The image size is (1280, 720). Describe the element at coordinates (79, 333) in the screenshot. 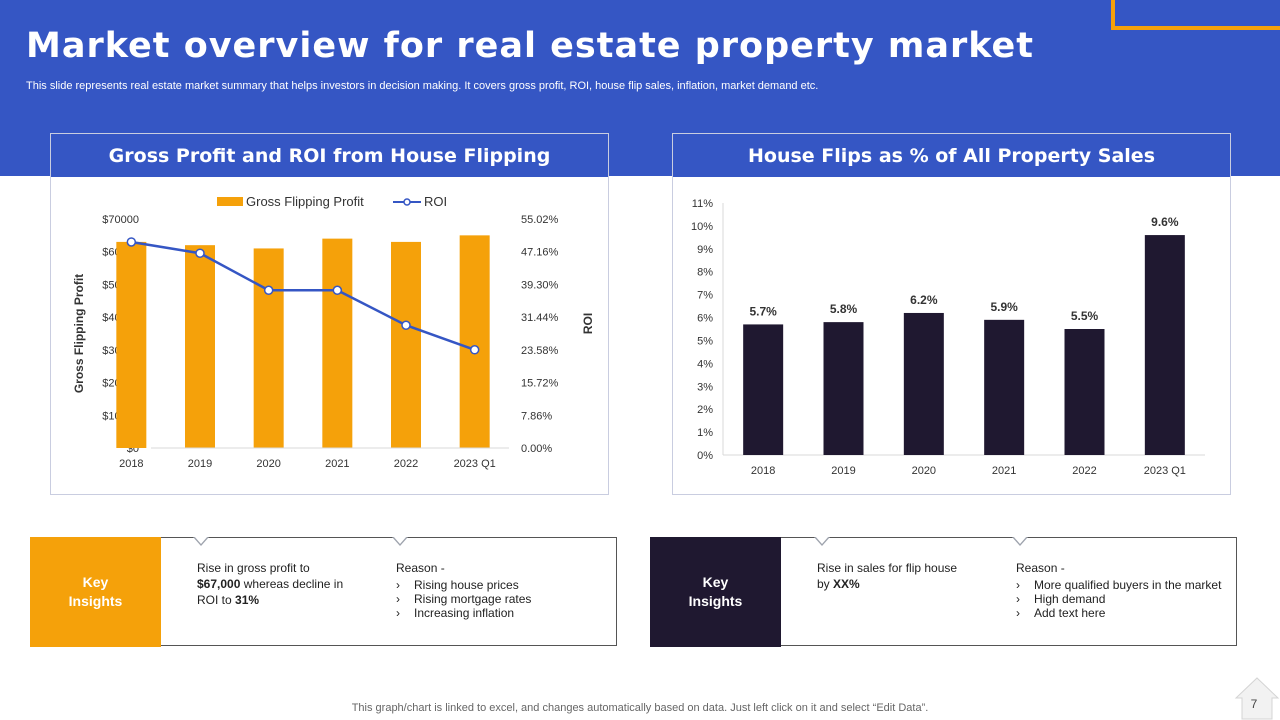

I see `y-axis-label-left: Gross Flipping Profit` at that location.